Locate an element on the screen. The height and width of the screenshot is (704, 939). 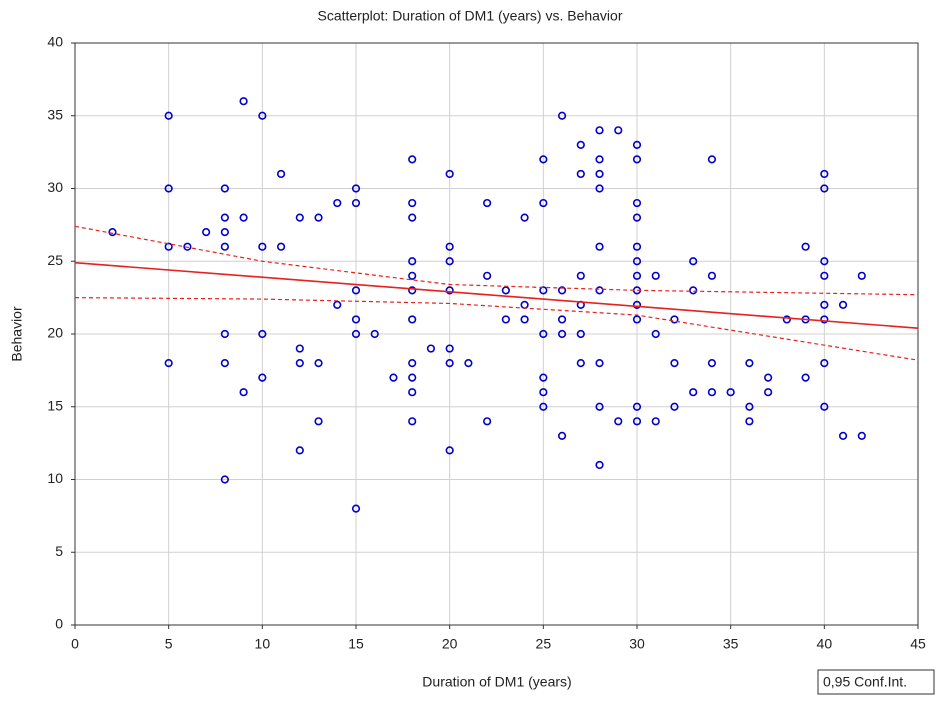
legend-box is located at coordinates (876, 682).